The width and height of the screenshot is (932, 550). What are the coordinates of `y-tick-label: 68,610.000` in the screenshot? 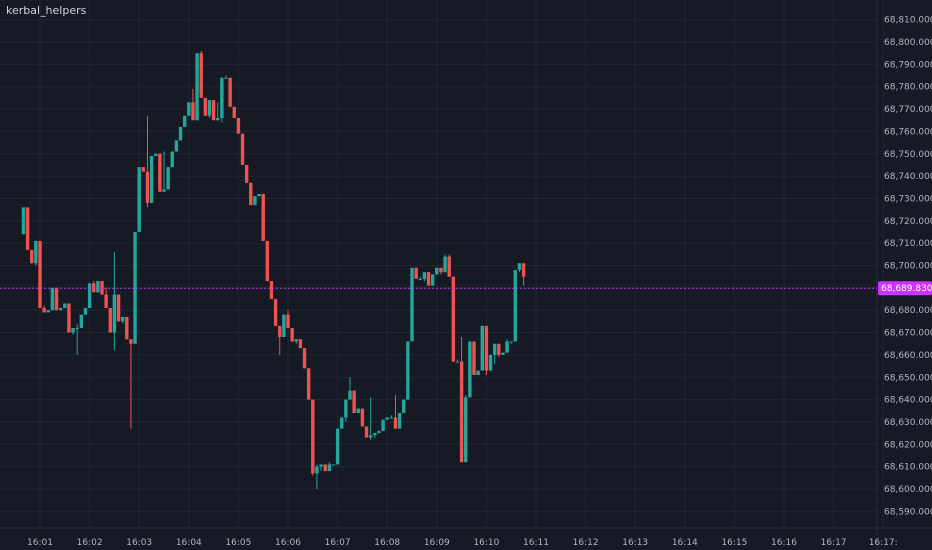 It's located at (908, 468).